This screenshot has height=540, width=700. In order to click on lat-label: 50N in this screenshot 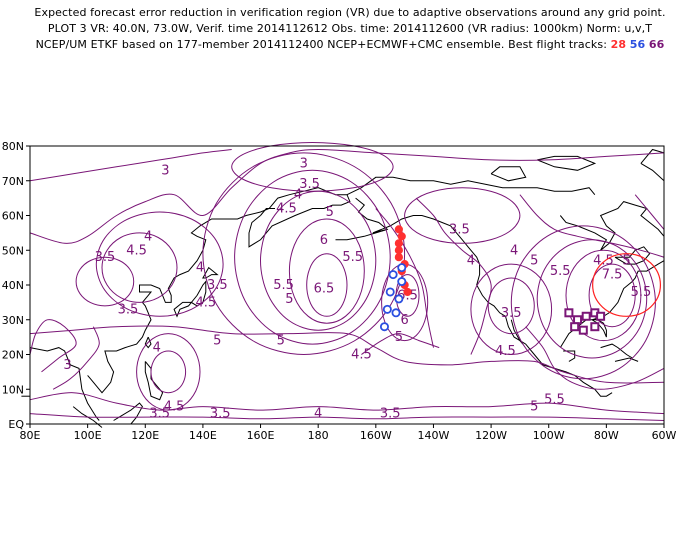, I will do `click(13, 250)`.